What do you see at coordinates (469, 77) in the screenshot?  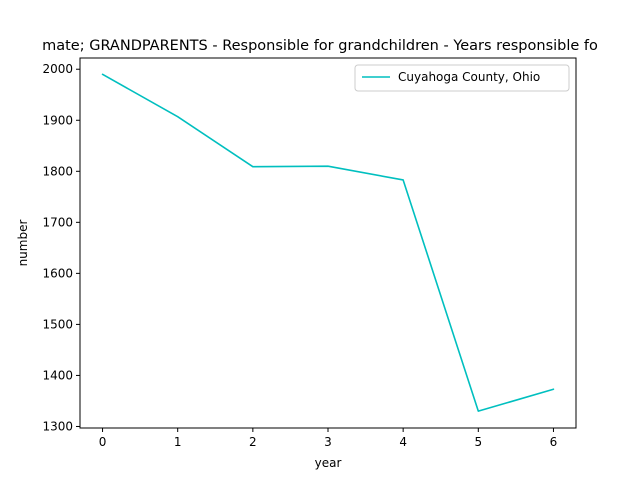 I see `legend-label: Cuyahoga County, Ohio` at bounding box center [469, 77].